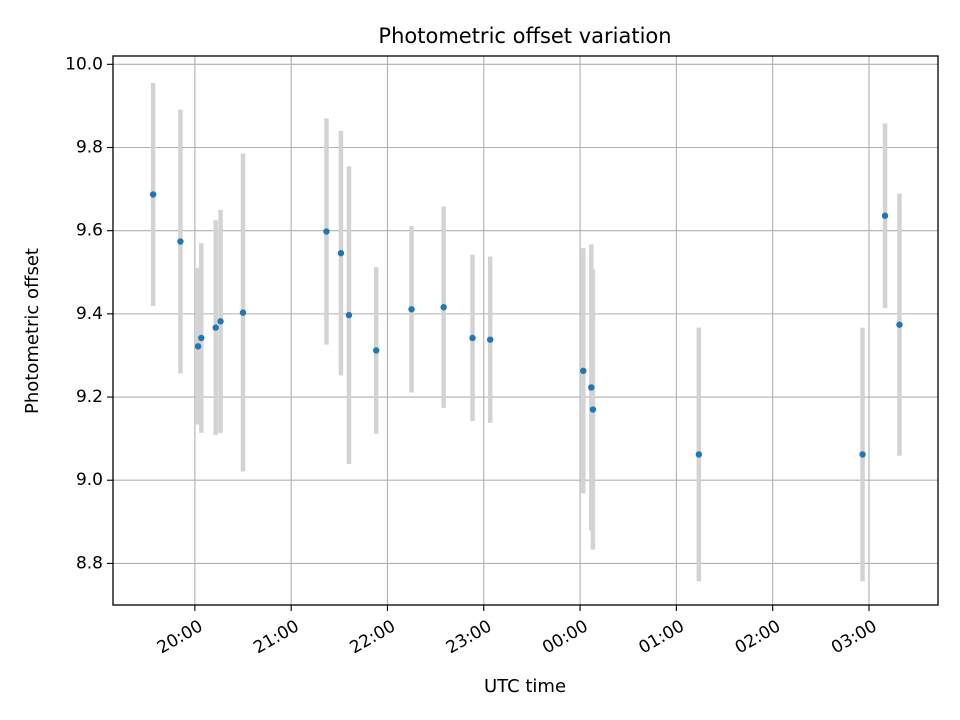  I want to click on y-tick-label: 10.0, so click(84, 64).